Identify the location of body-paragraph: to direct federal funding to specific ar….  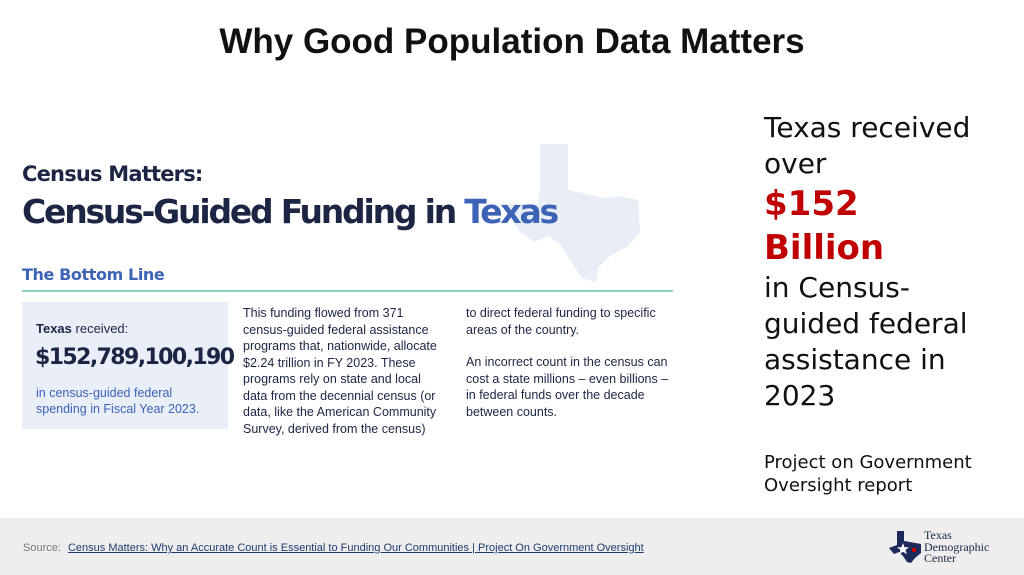
(561, 321).